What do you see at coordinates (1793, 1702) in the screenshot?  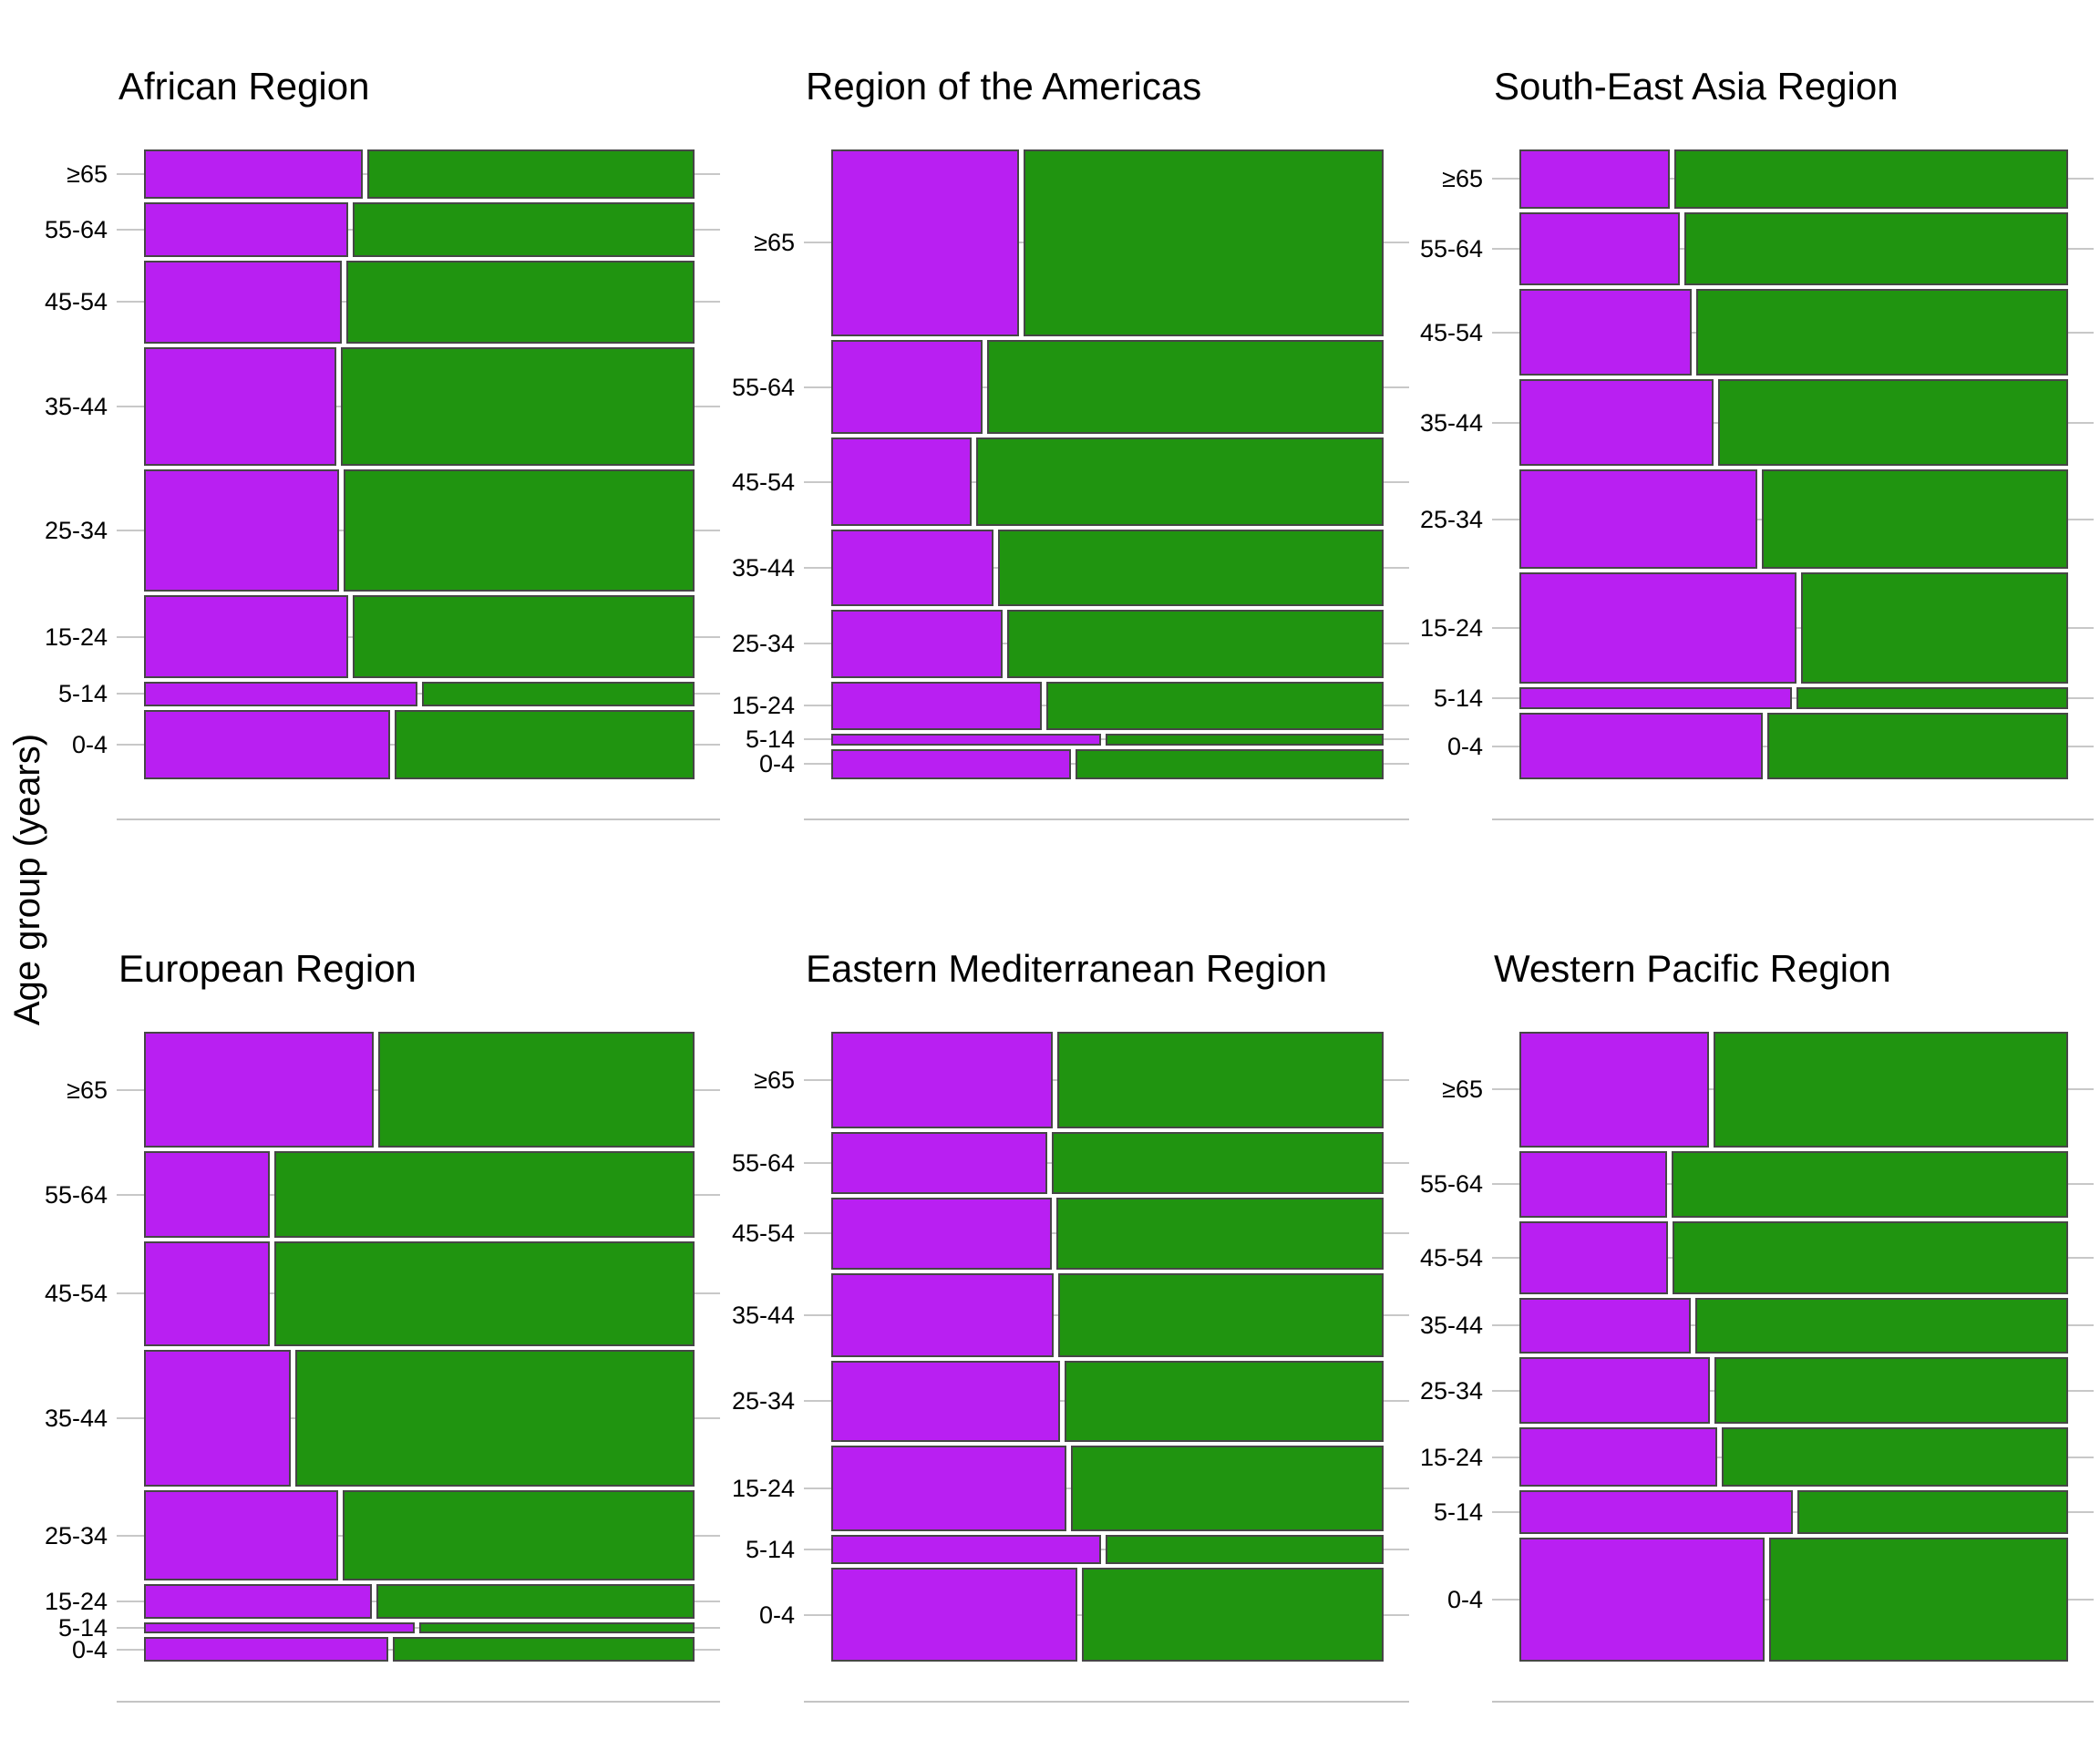 I see `x-axis-line` at bounding box center [1793, 1702].